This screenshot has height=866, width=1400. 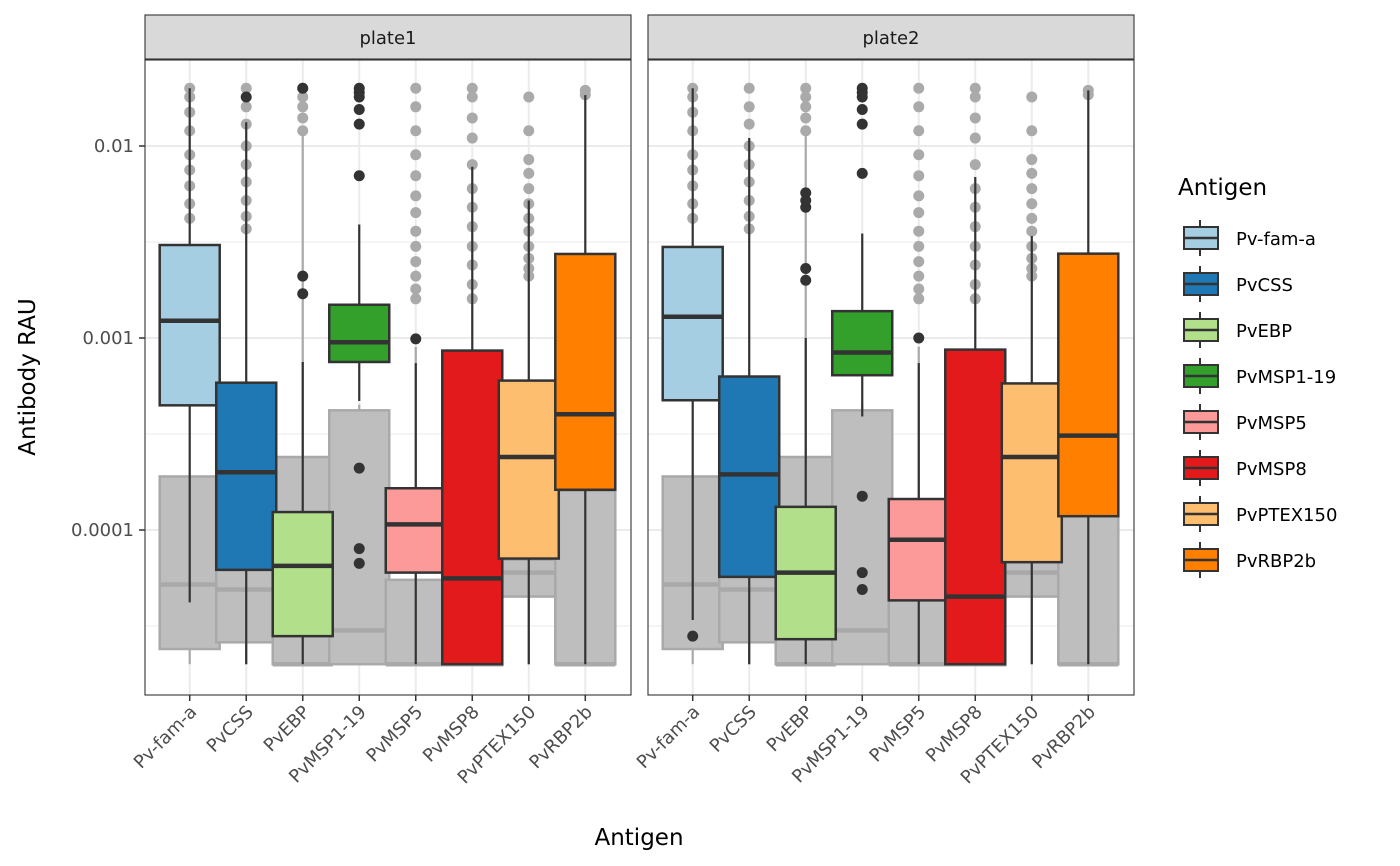 I want to click on y-tick-label: 0.0001, so click(x=102, y=530).